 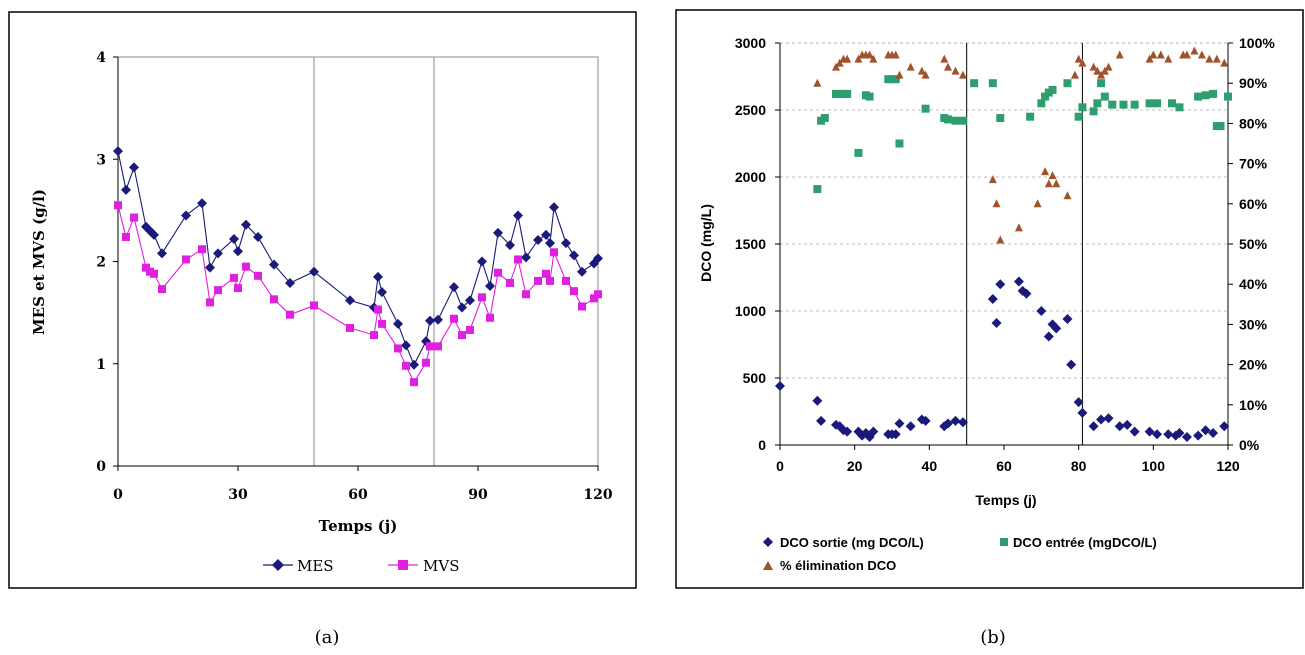 What do you see at coordinates (327, 637) in the screenshot?
I see `caption-a: (a)` at bounding box center [327, 637].